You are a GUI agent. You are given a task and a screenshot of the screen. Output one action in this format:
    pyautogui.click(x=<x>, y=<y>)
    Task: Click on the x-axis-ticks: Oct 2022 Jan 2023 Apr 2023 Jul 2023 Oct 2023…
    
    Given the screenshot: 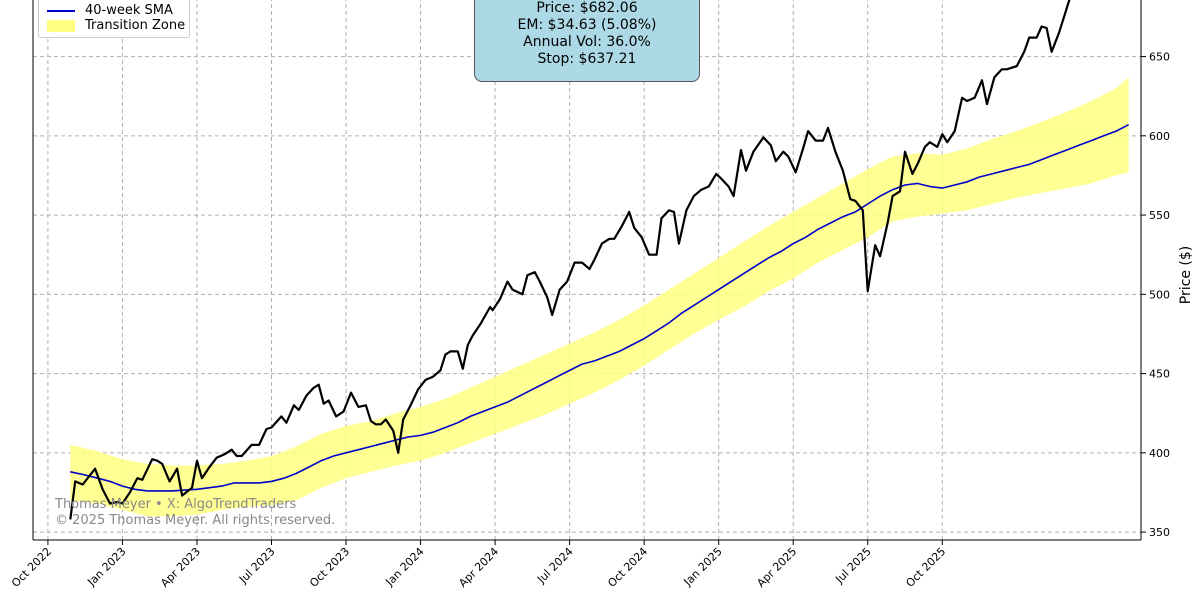 What is the action you would take?
    pyautogui.click(x=478, y=565)
    